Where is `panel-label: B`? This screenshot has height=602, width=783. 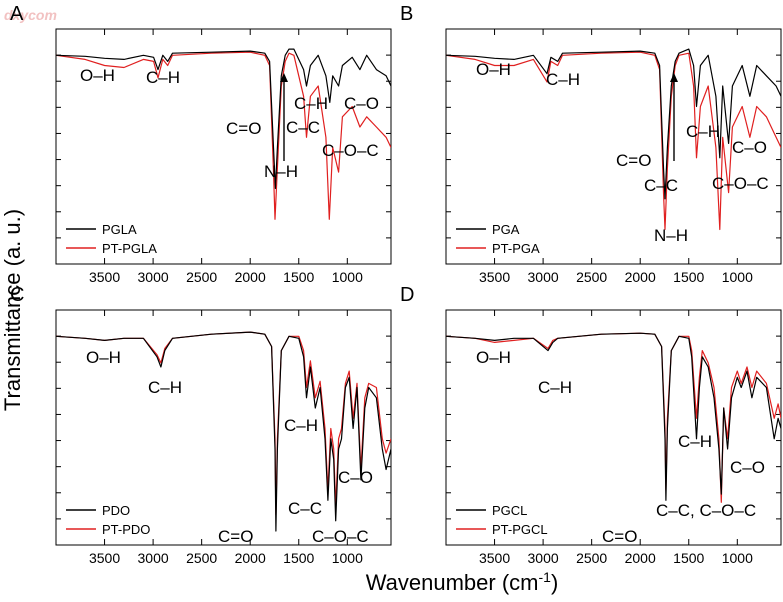
panel-label: B is located at coordinates (406, 14).